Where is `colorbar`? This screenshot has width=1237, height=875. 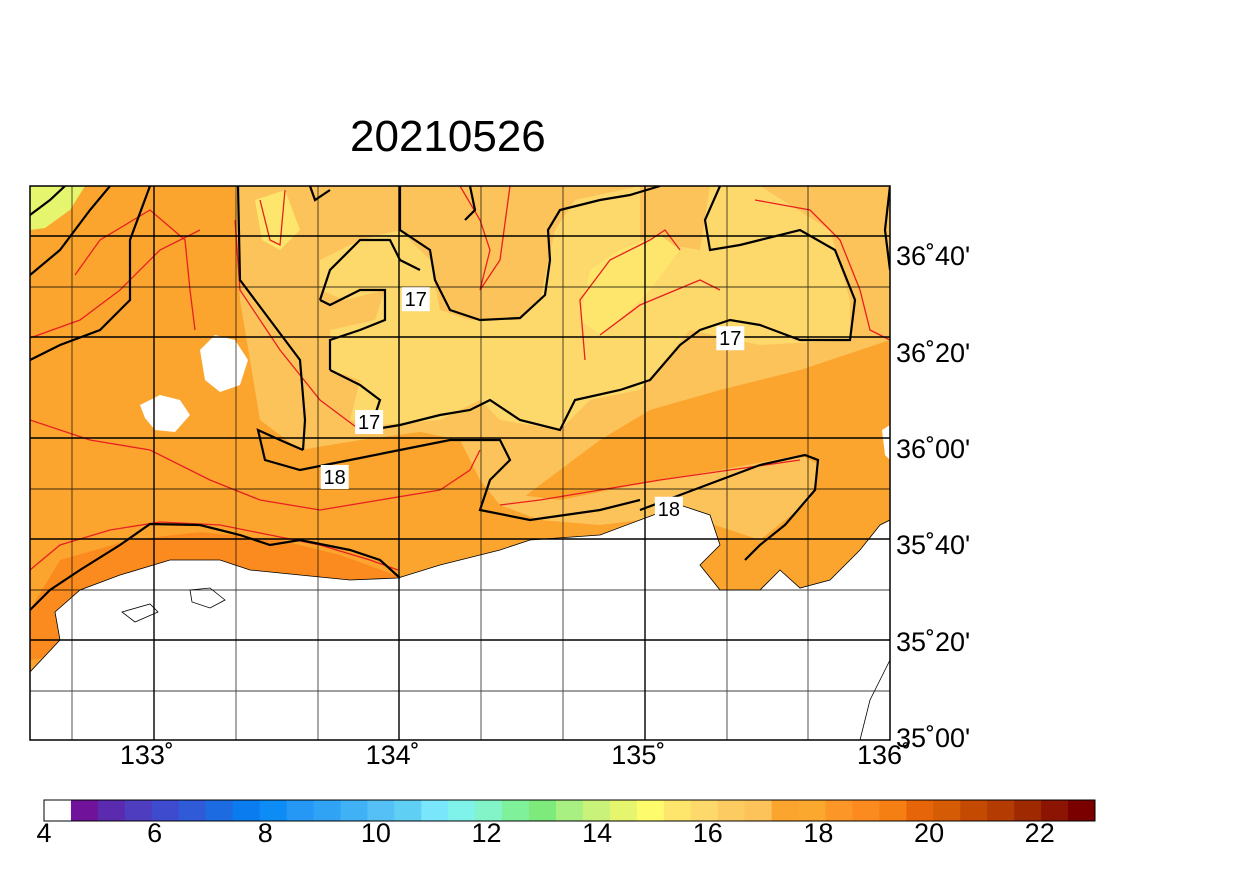 colorbar is located at coordinates (569, 810).